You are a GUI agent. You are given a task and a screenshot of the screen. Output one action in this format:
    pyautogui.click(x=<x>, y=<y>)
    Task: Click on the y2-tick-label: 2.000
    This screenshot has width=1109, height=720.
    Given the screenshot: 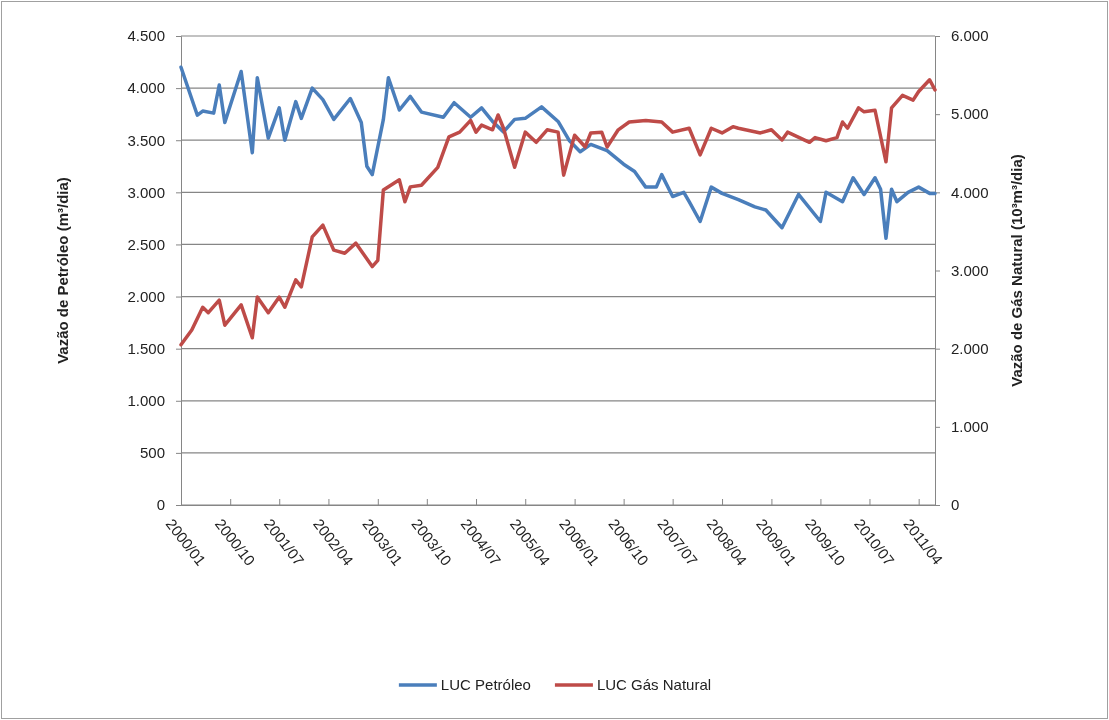 What is the action you would take?
    pyautogui.click(x=970, y=348)
    